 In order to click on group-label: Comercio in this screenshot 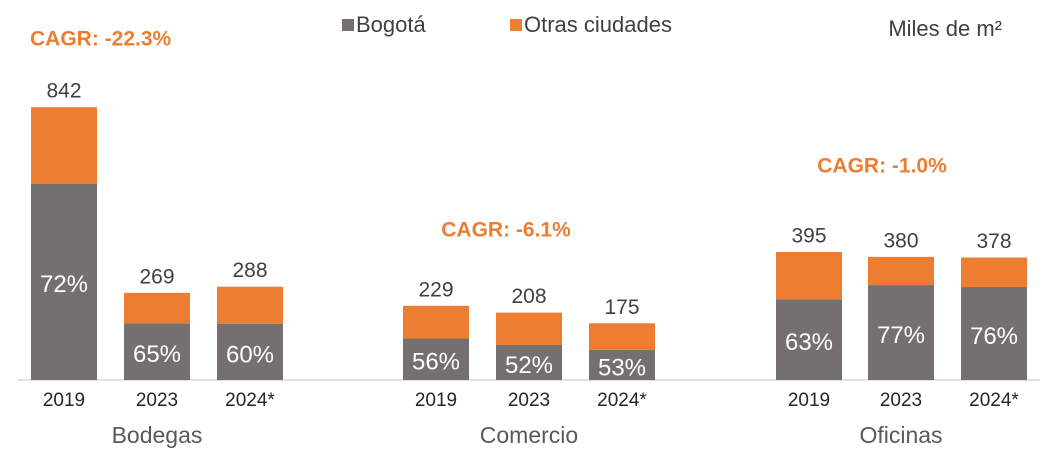, I will do `click(529, 435)`.